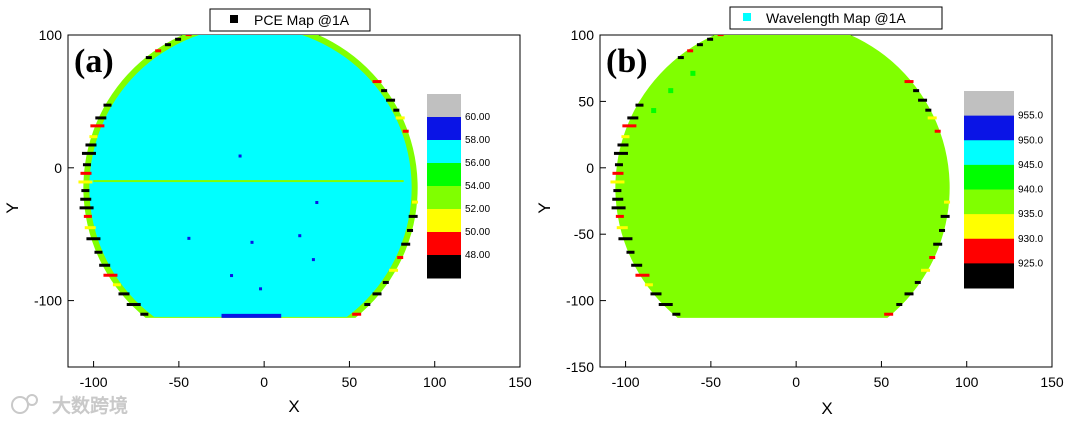 This screenshot has width=1080, height=425. I want to click on x-tick-label: -100, so click(626, 382).